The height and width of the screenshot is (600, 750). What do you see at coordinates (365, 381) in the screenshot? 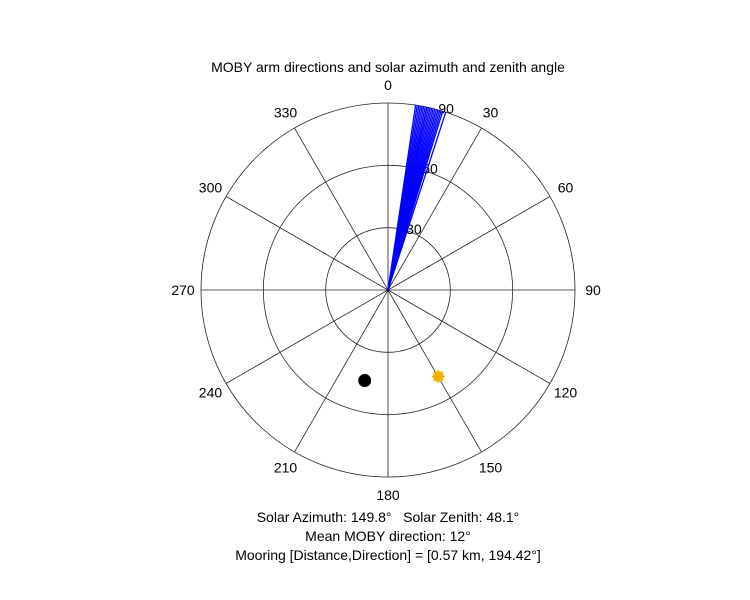
I see `mooring-marker` at bounding box center [365, 381].